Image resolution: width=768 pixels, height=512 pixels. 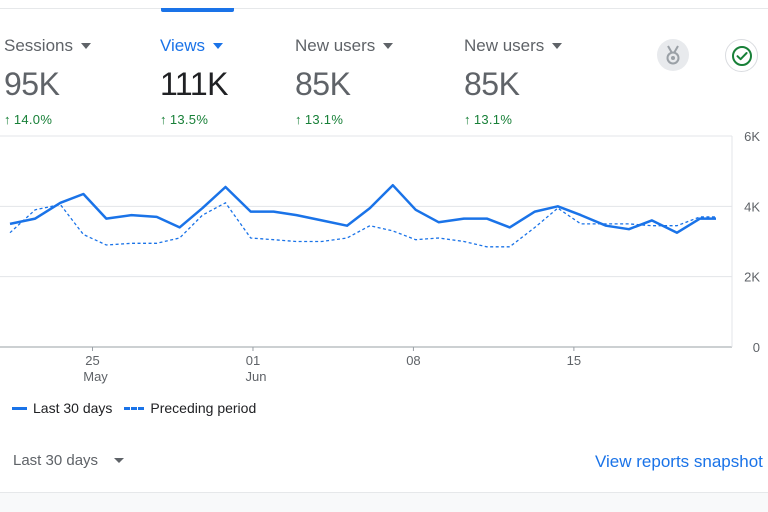 I want to click on x-tick-sublabel: Jun, so click(x=255, y=376).